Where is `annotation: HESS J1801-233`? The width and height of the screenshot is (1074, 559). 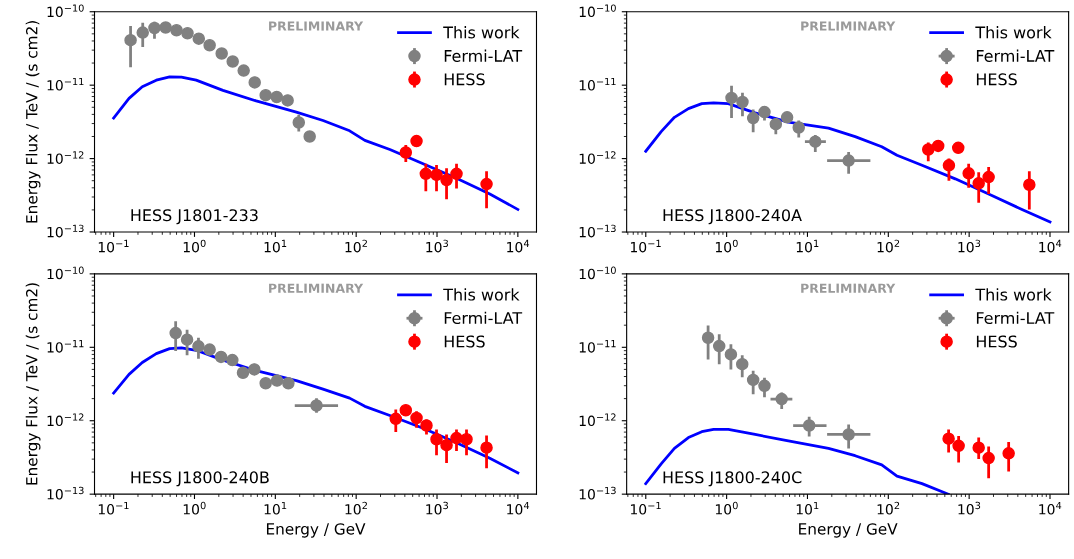
annotation: HESS J1801-233 is located at coordinates (194, 217).